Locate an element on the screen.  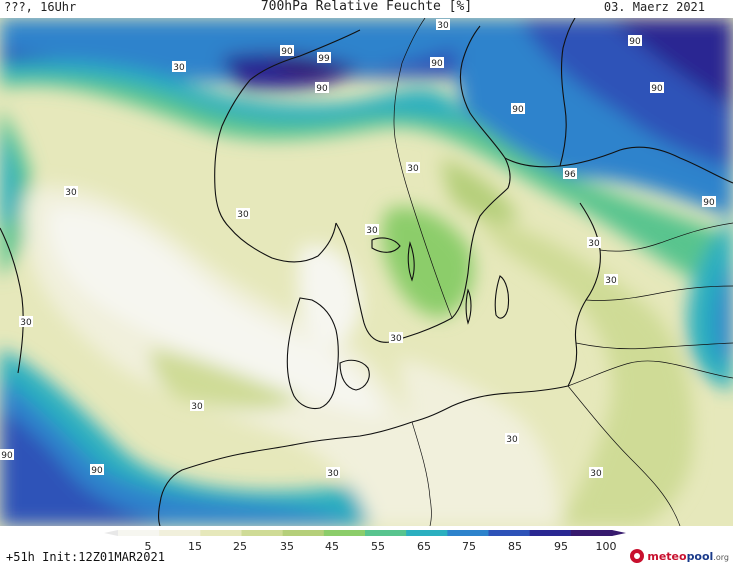
colorbar-tick-label: 65 is located at coordinates (424, 546).